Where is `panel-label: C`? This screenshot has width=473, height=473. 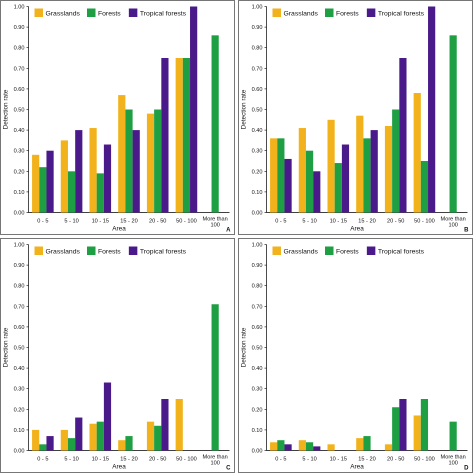
panel-label: C is located at coordinates (228, 469).